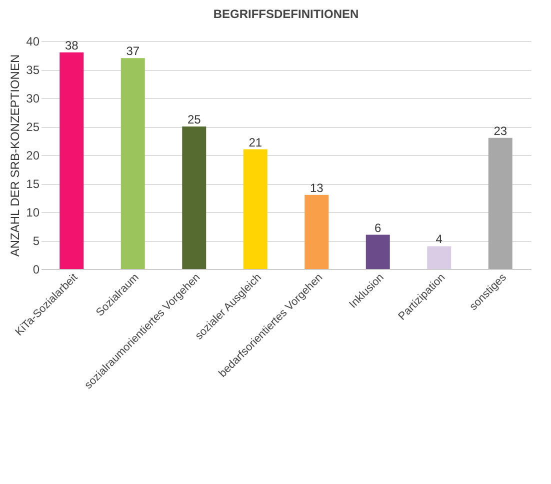 The width and height of the screenshot is (551, 484). Describe the element at coordinates (317, 187) in the screenshot. I see `data-label: 13` at that location.